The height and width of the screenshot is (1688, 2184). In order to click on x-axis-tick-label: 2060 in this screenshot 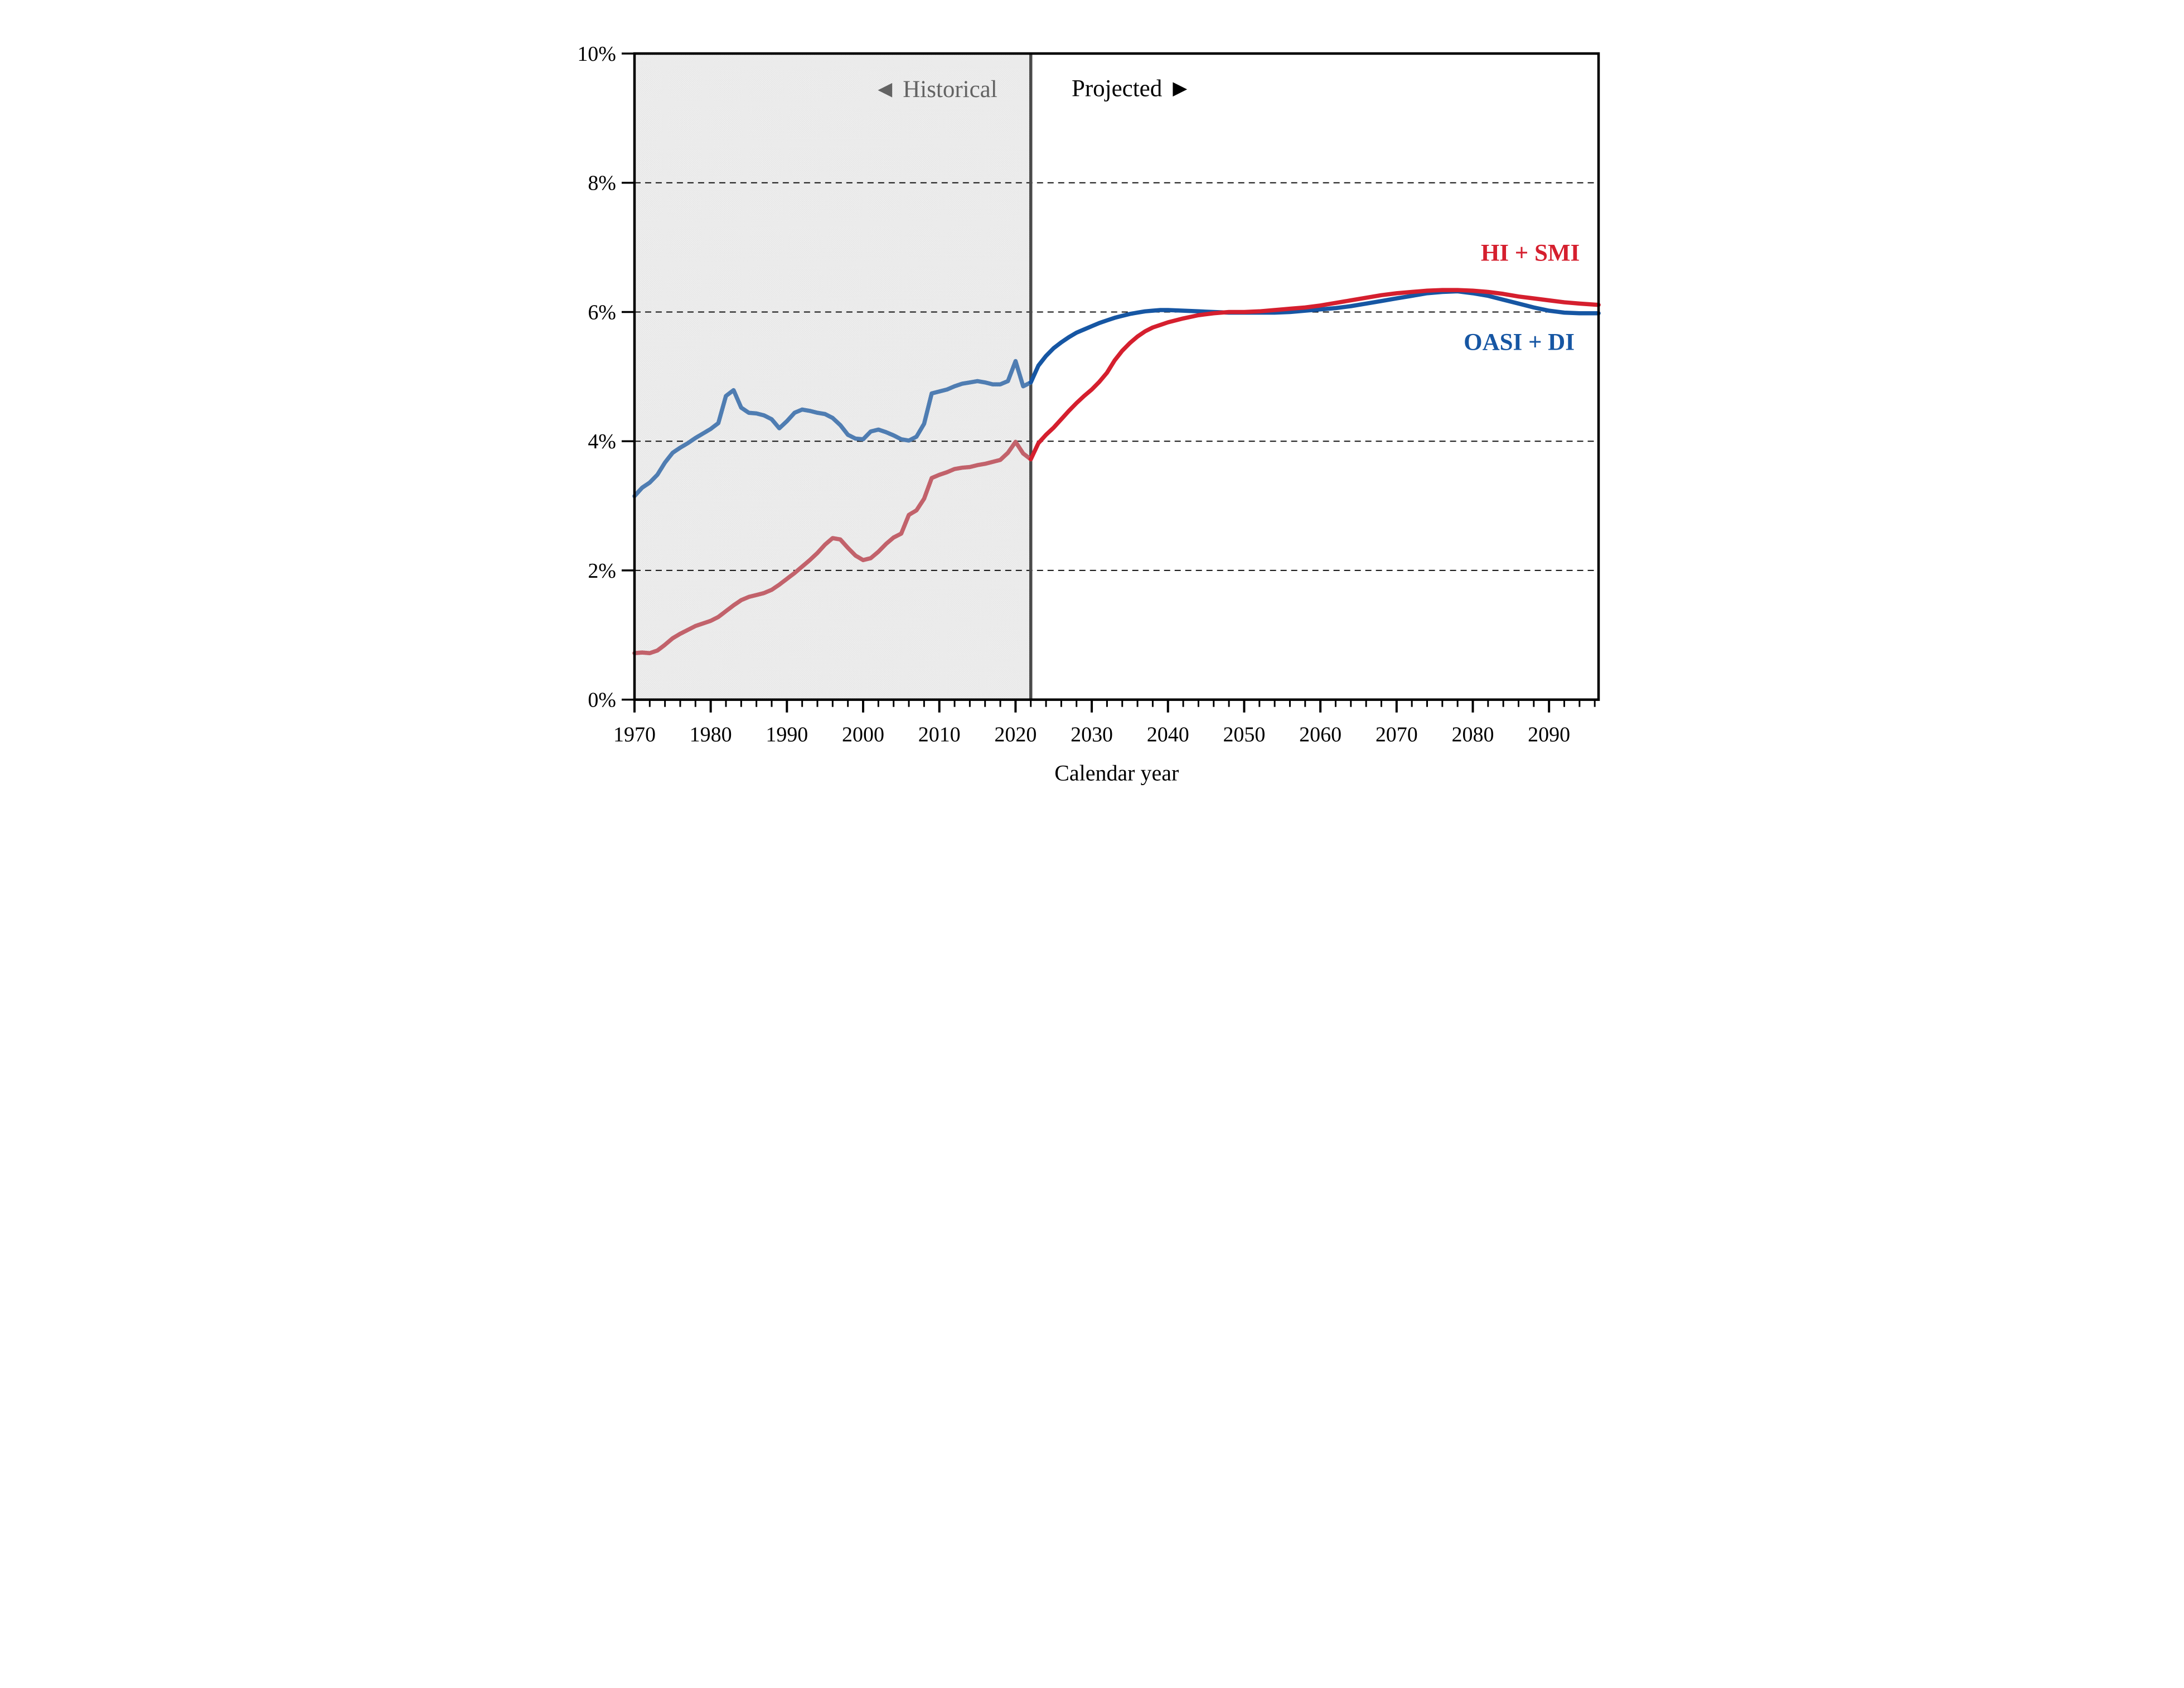, I will do `click(1320, 735)`.